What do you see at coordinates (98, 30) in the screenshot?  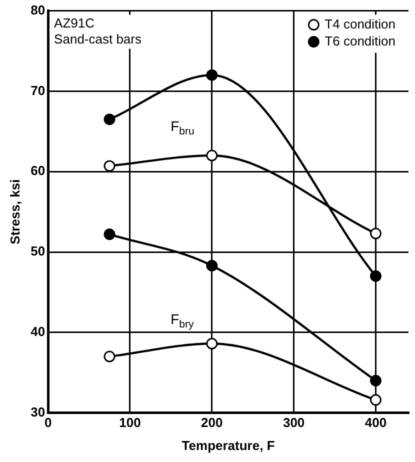 I see `annotation: AZ91C Sand-cast bars` at bounding box center [98, 30].